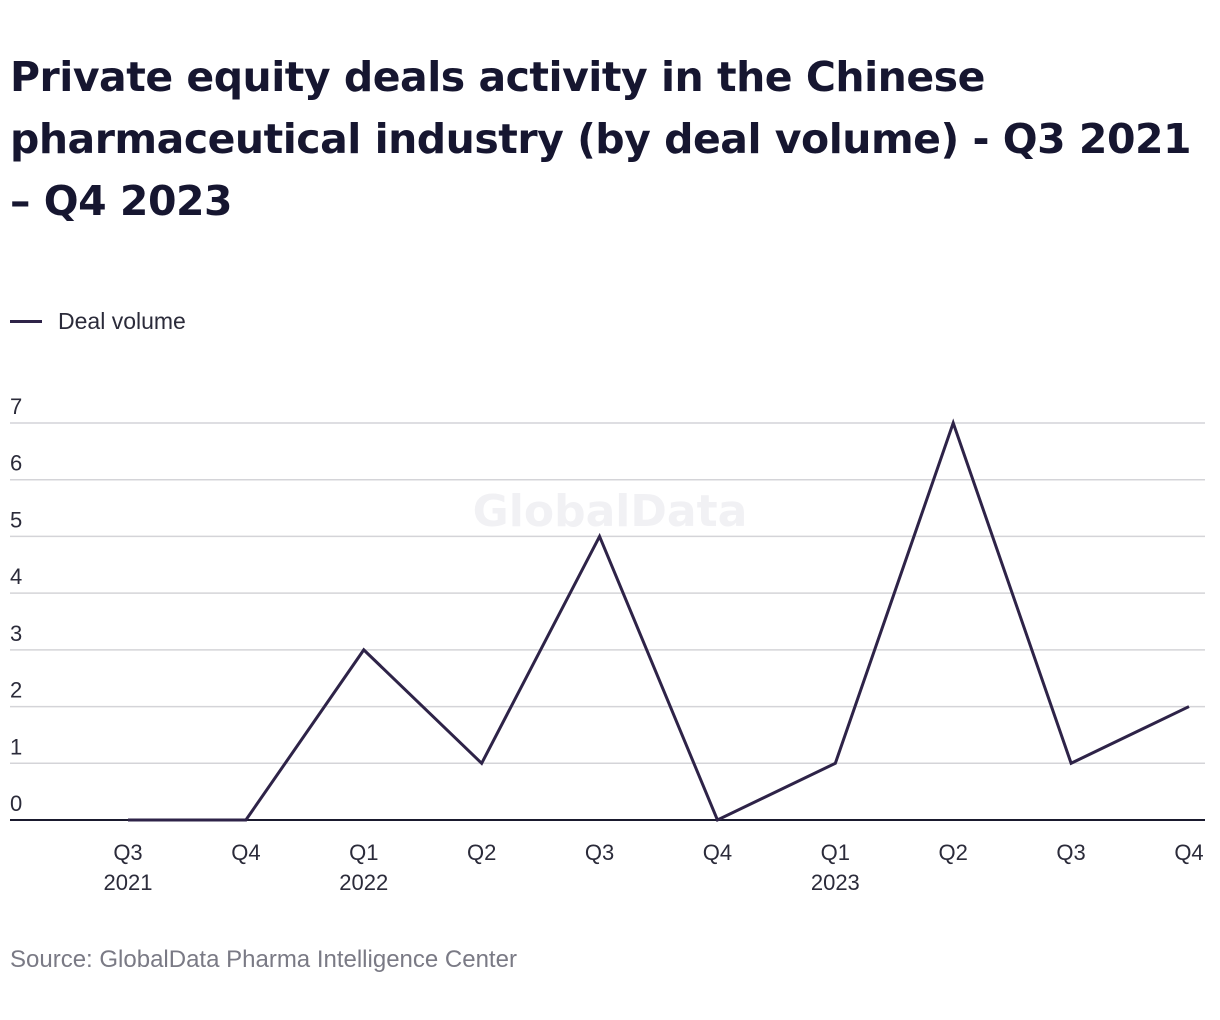  What do you see at coordinates (654, 867) in the screenshot?
I see `x-axis: Q3 2021 Q4 Q1 2022 Q2 Q3 Q4 Q1 2023 Q2 Q3 Q4` at bounding box center [654, 867].